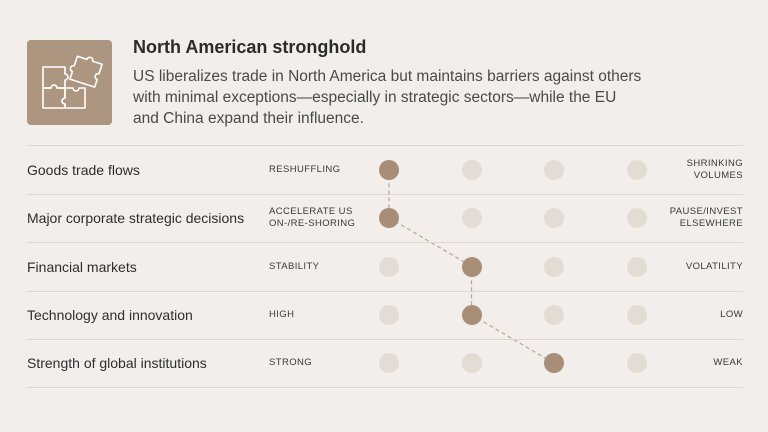  I want to click on row-label: Major corporate strategic decisions, so click(136, 218).